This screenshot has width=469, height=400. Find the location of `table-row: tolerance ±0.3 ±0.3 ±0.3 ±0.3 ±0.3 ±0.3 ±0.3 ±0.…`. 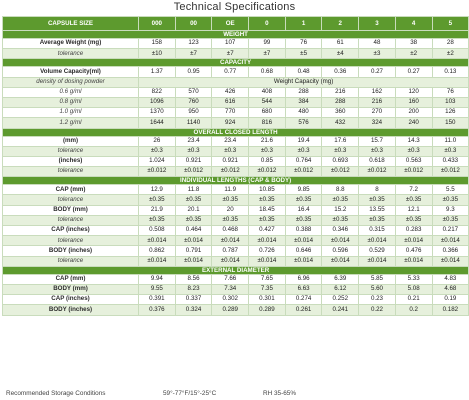

table-row: tolerance ±0.3 ±0.3 ±0.3 ±0.3 ±0.3 ±0.3 ±0.3 ±0.… is located at coordinates (235, 151).